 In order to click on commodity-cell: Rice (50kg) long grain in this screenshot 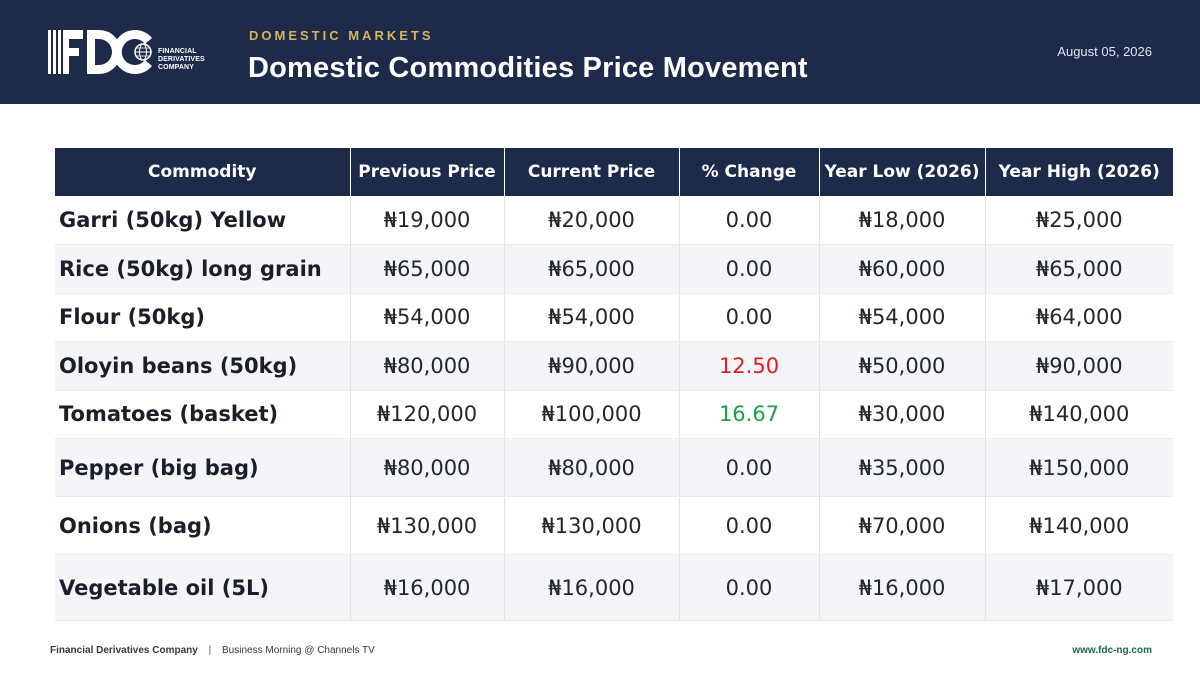, I will do `click(203, 269)`.